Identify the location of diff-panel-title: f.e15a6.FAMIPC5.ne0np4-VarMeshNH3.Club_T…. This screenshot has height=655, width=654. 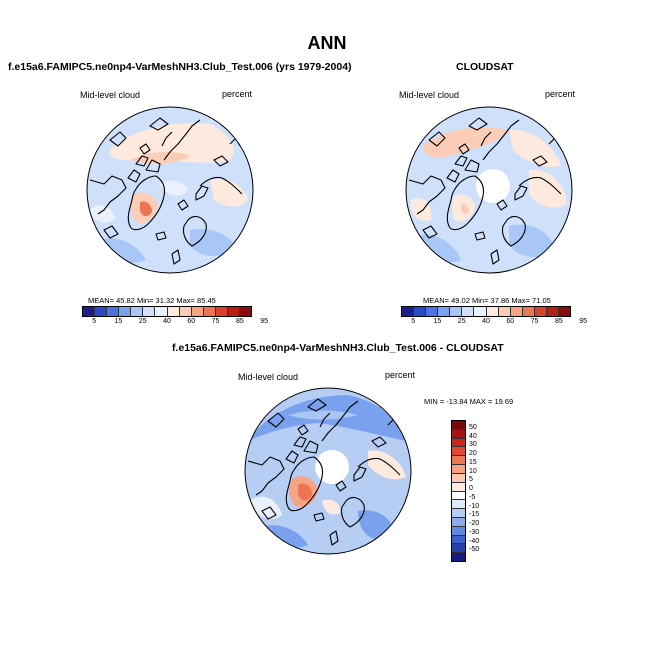
(338, 348).